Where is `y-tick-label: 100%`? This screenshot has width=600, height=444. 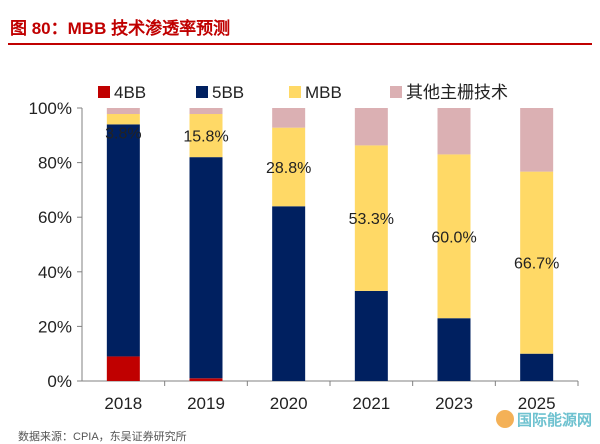 y-tick-label: 100% is located at coordinates (50, 108).